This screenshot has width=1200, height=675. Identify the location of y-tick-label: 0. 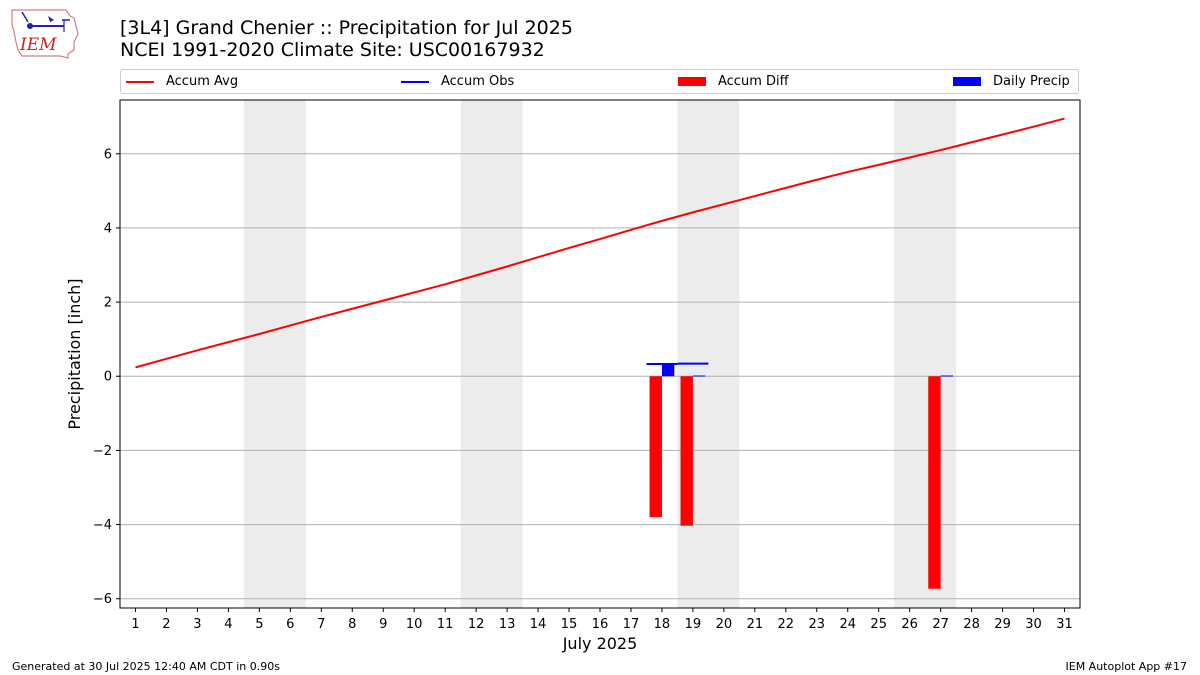
(108, 377).